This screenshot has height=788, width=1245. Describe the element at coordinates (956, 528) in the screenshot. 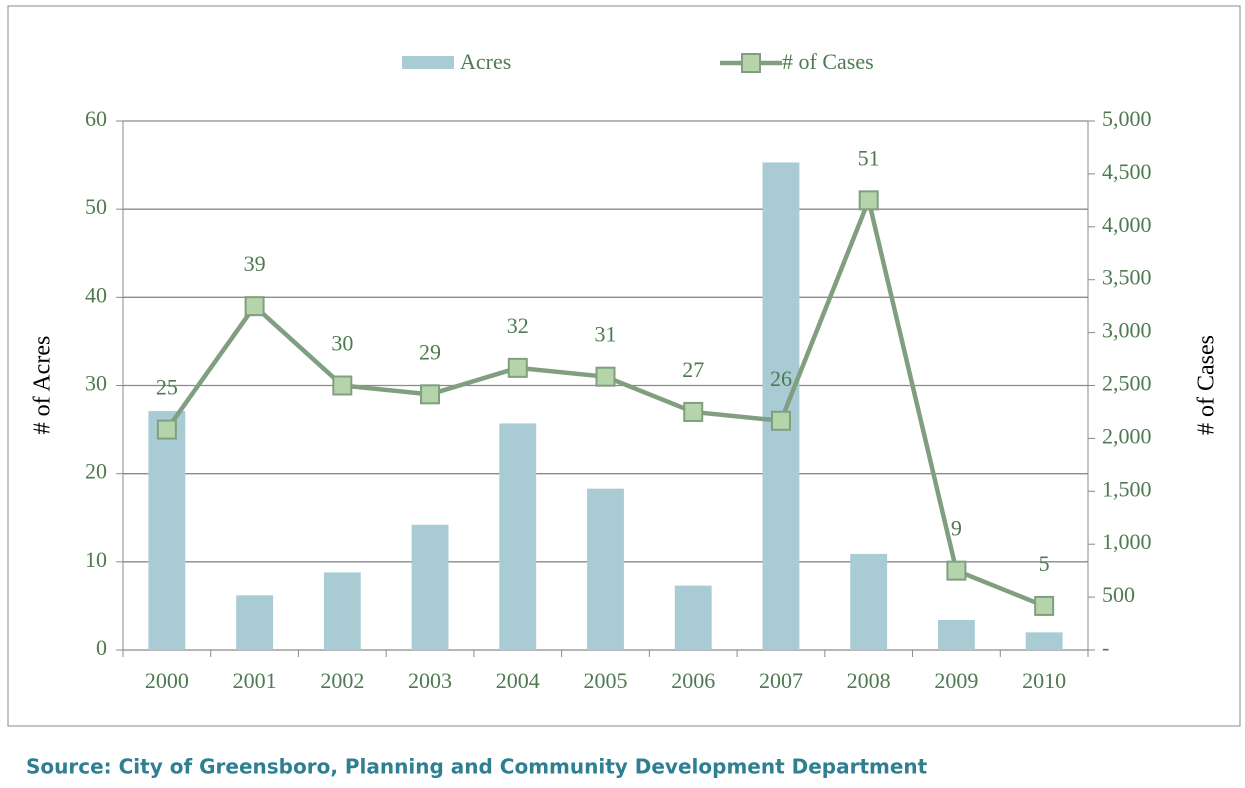

I see `data-label: 9` at that location.